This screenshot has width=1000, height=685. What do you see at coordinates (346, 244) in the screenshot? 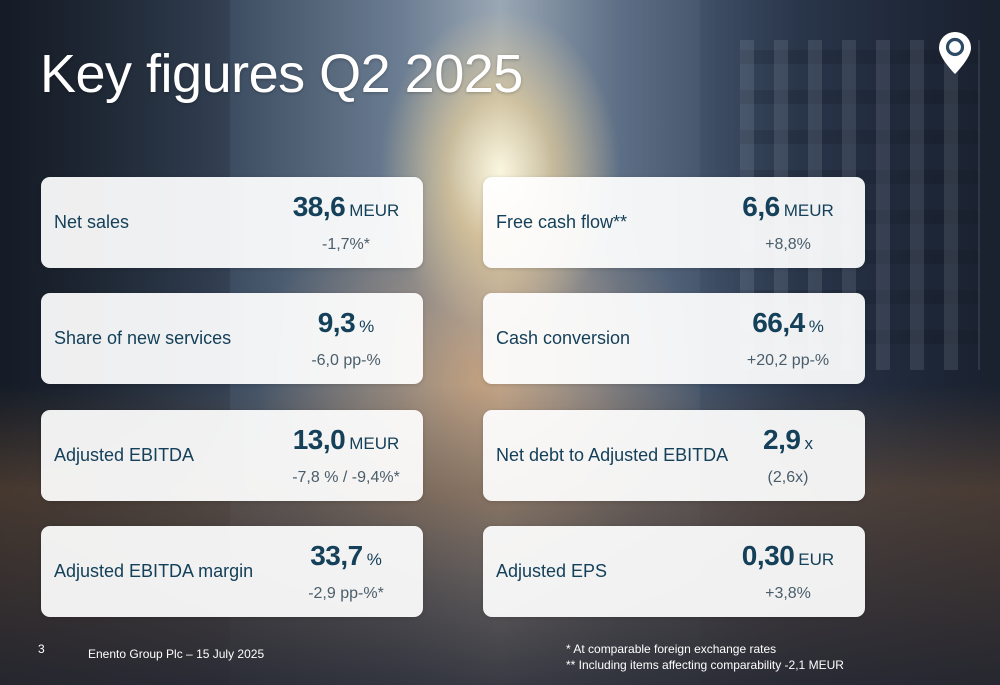
I see `kpi-change: -1,7%*` at bounding box center [346, 244].